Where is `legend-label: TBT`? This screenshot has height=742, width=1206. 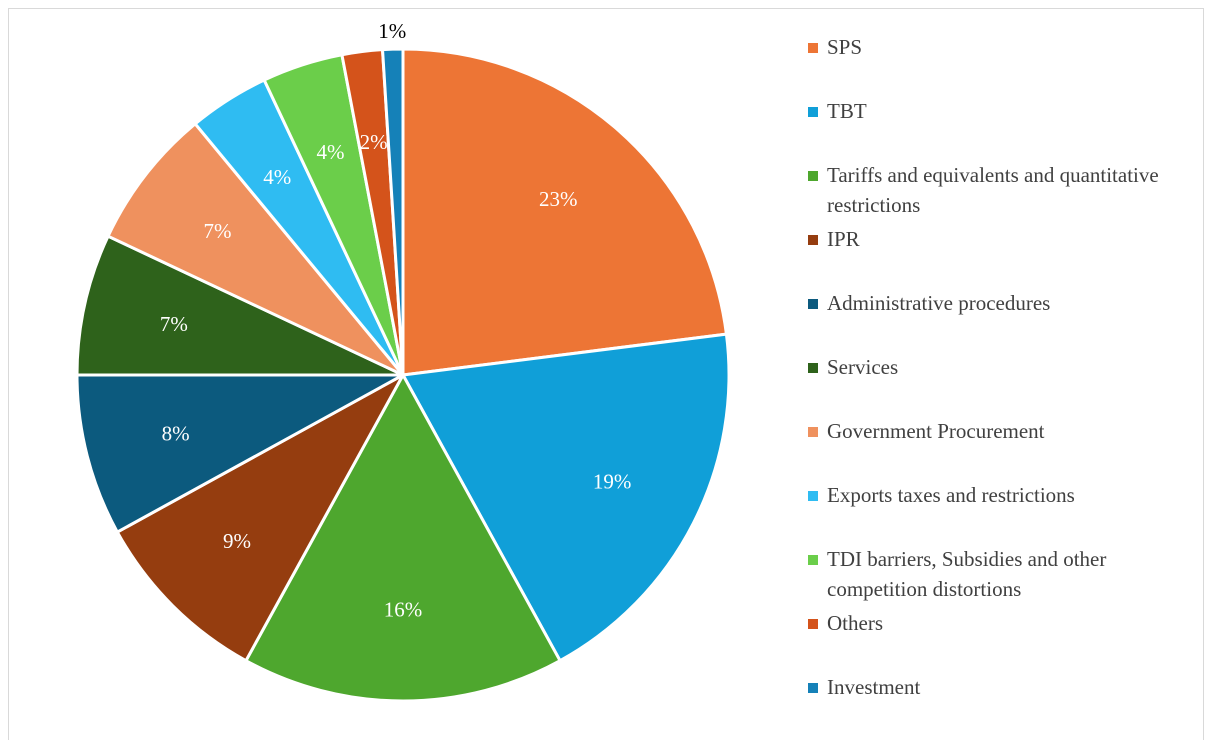 legend-label: TBT is located at coordinates (847, 111).